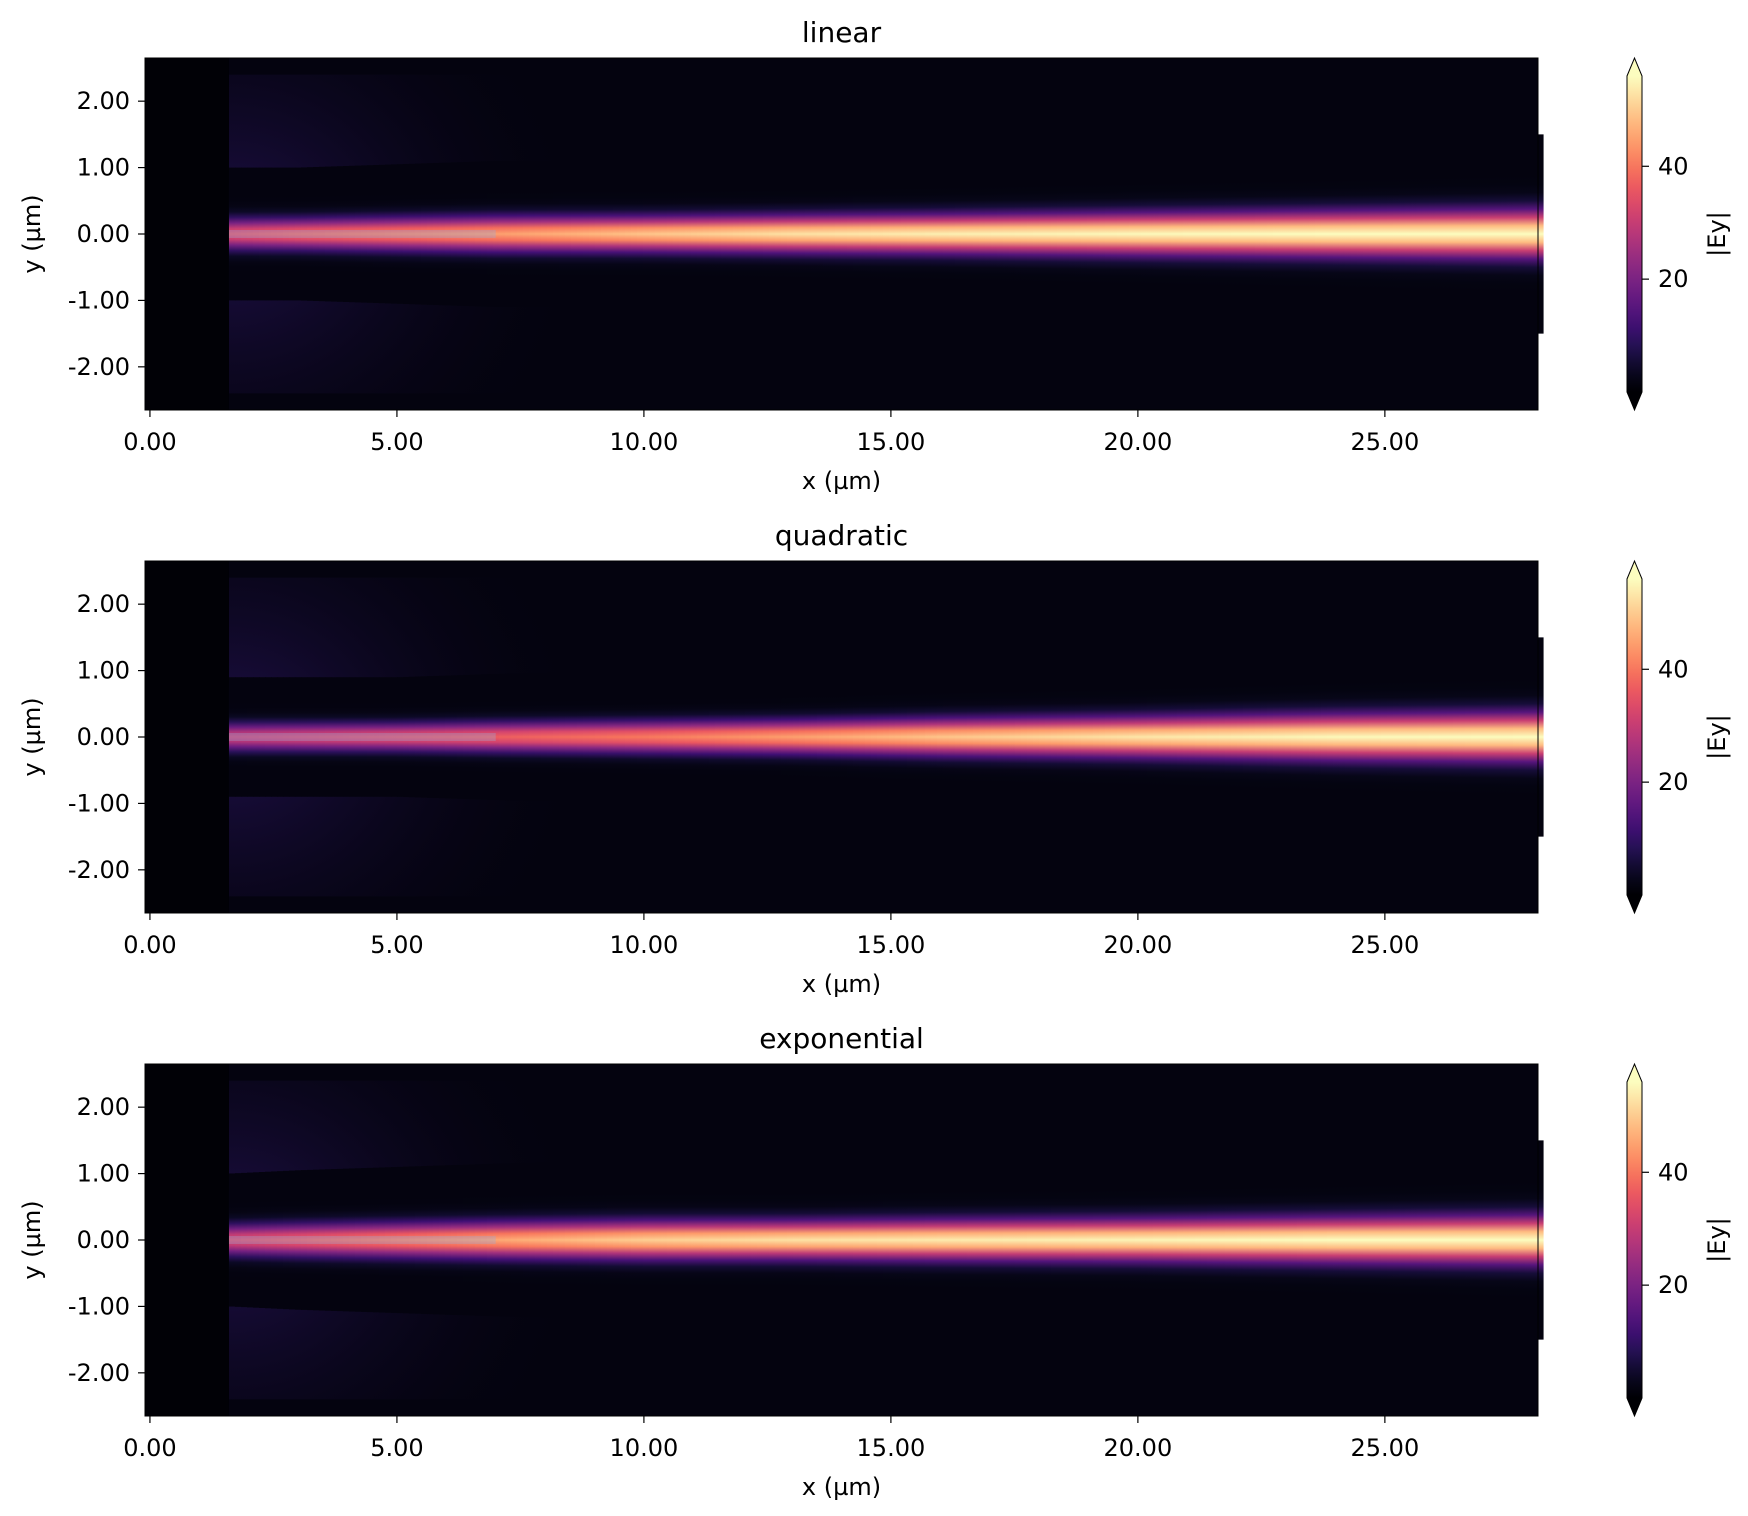  Describe the element at coordinates (103, 604) in the screenshot. I see `y-tick-label: 2.00` at that location.